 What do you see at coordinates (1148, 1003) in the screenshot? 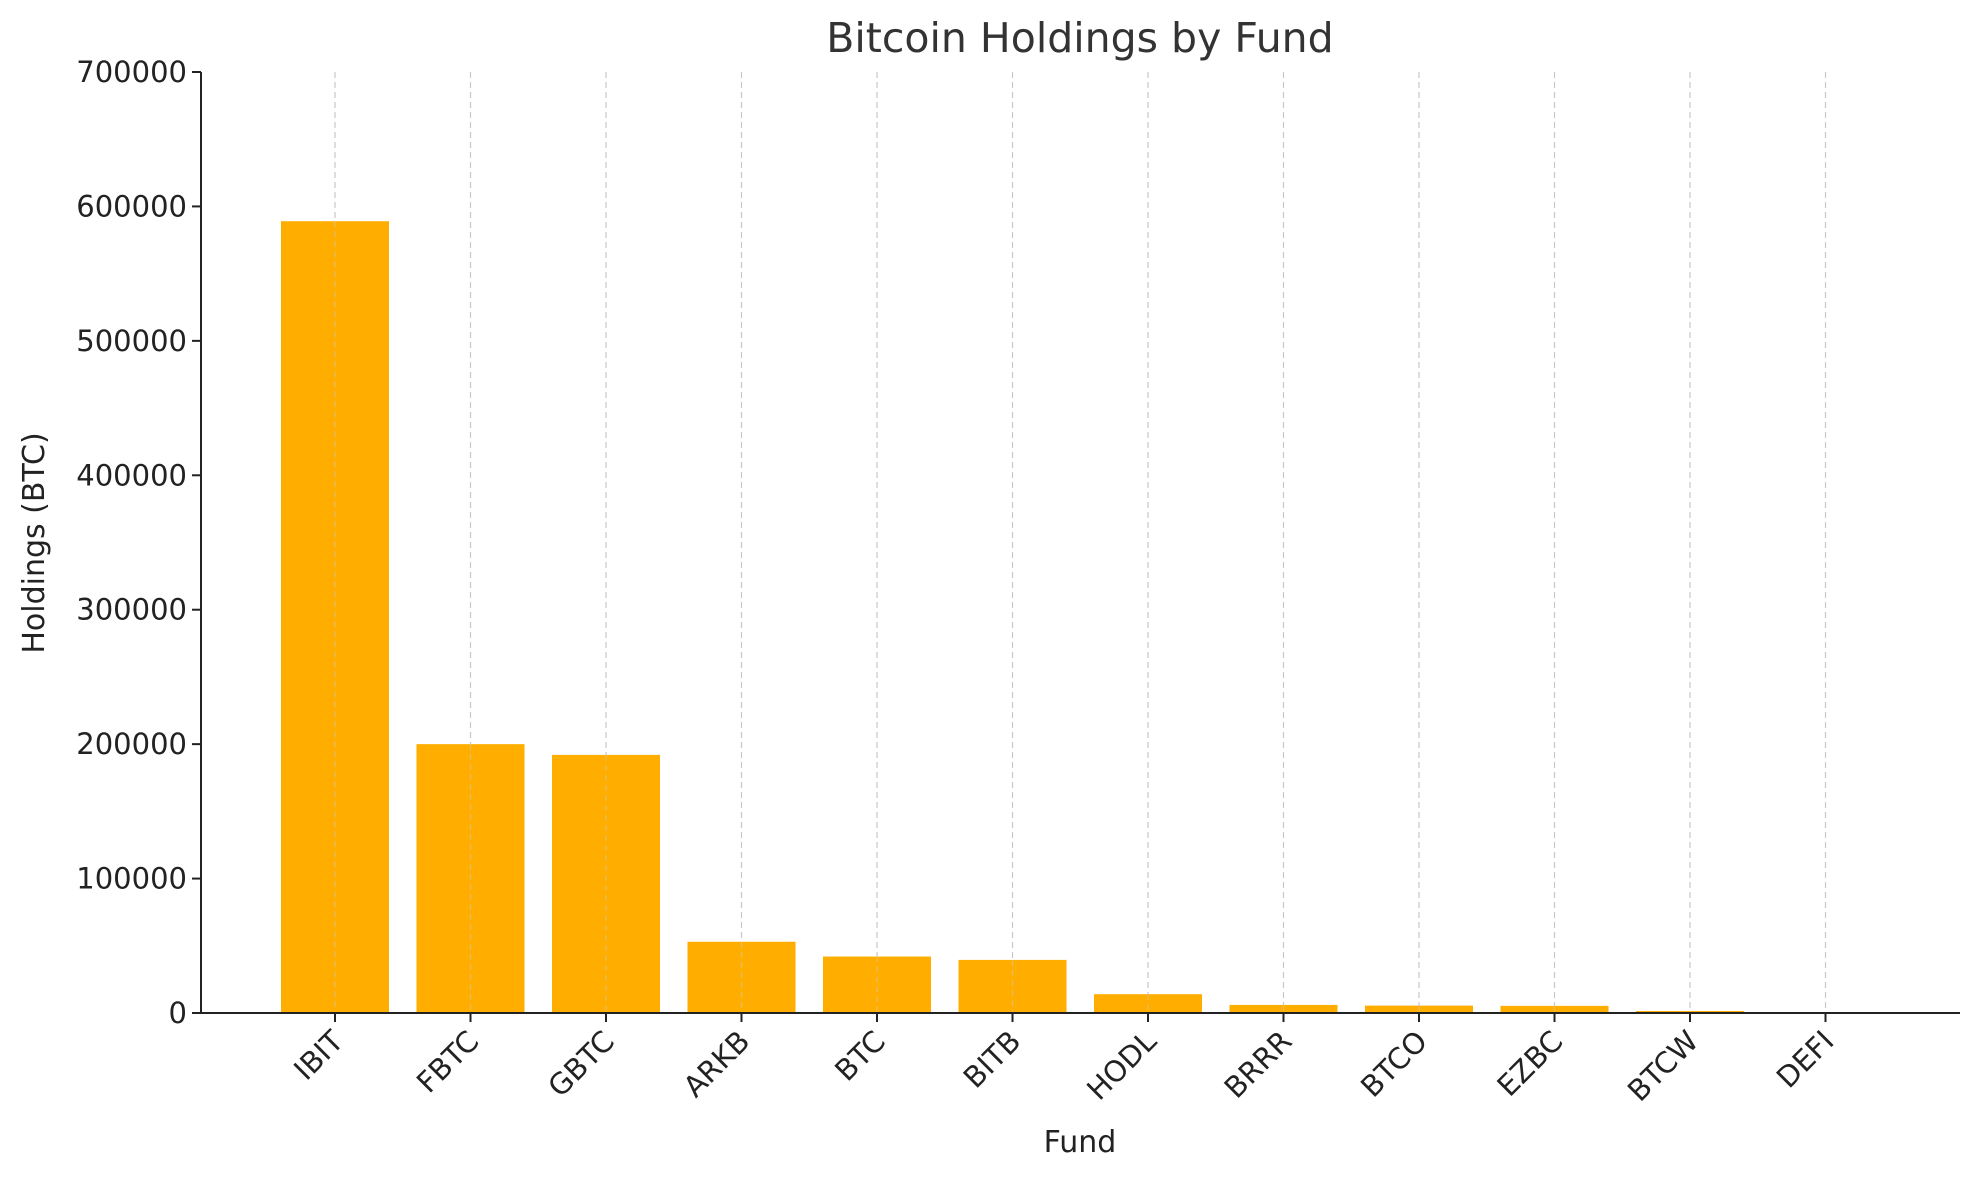
I see `bar-hodl` at bounding box center [1148, 1003].